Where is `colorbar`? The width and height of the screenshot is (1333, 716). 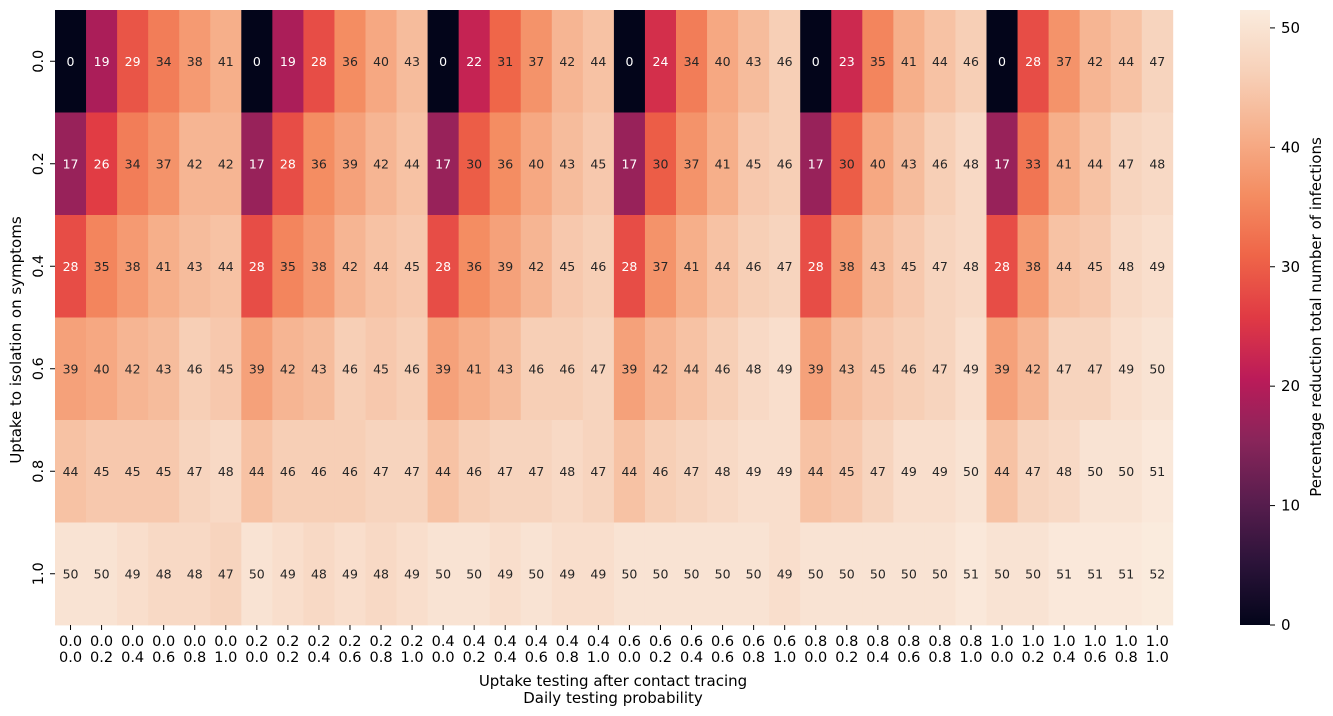
colorbar is located at coordinates (1255, 317).